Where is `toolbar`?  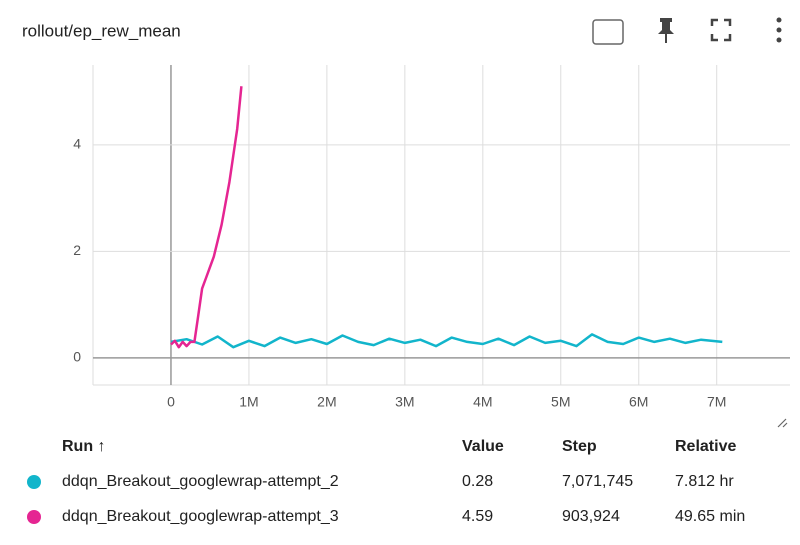 toolbar is located at coordinates (687, 31).